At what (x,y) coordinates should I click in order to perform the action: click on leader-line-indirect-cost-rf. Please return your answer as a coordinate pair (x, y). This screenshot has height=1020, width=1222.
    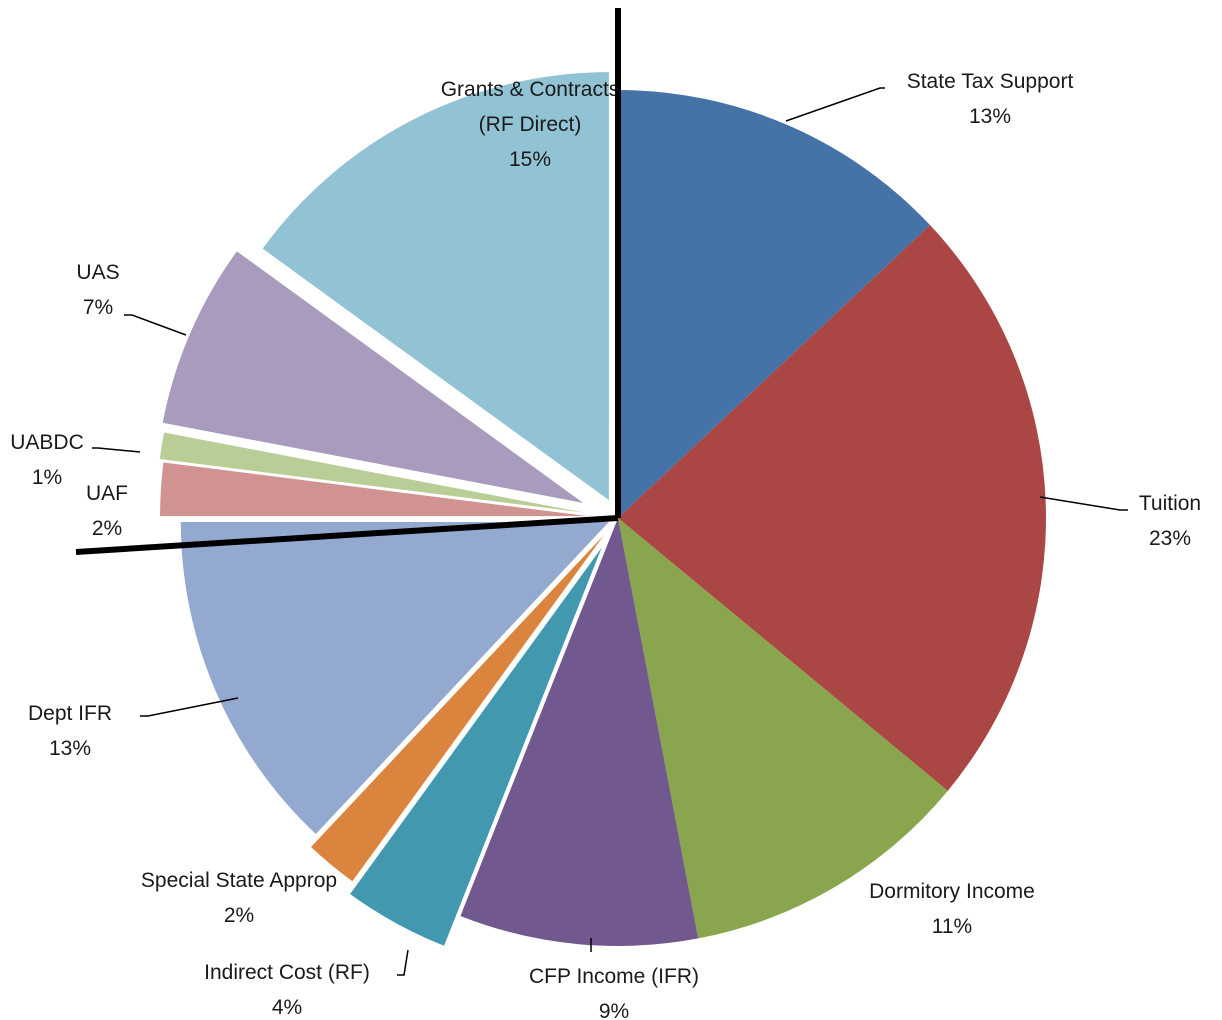
    Looking at the image, I should click on (403, 962).